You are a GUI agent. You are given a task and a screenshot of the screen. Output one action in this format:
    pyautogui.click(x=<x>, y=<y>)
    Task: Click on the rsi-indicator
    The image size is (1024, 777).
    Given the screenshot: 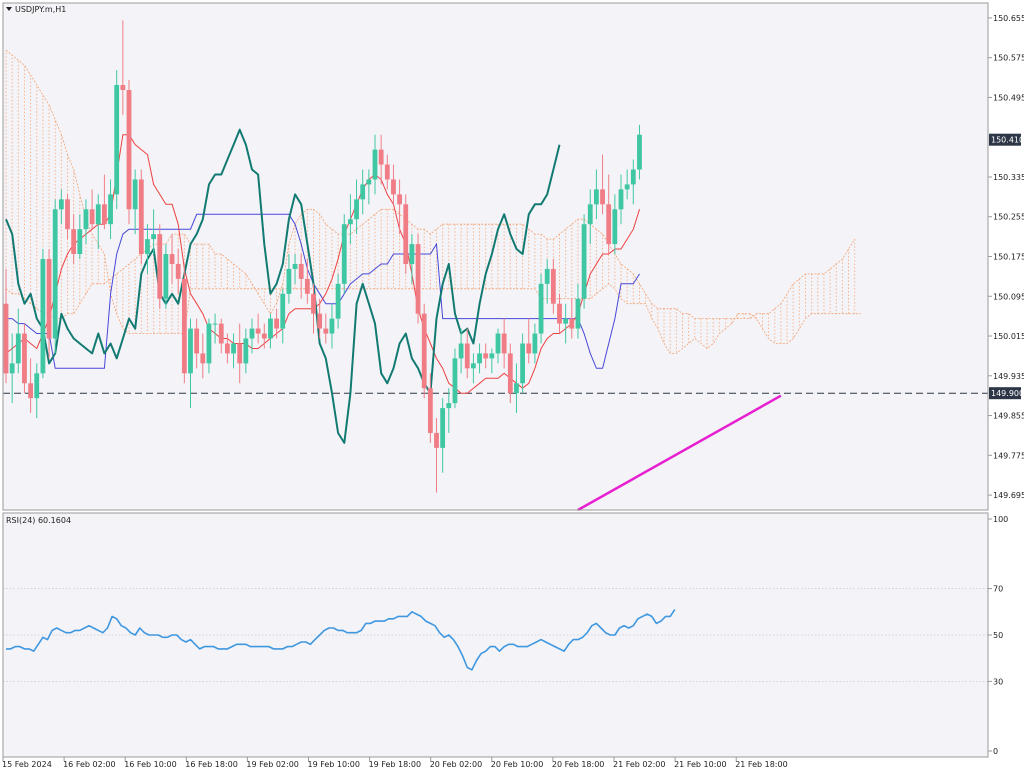 What is the action you would take?
    pyautogui.click(x=341, y=640)
    